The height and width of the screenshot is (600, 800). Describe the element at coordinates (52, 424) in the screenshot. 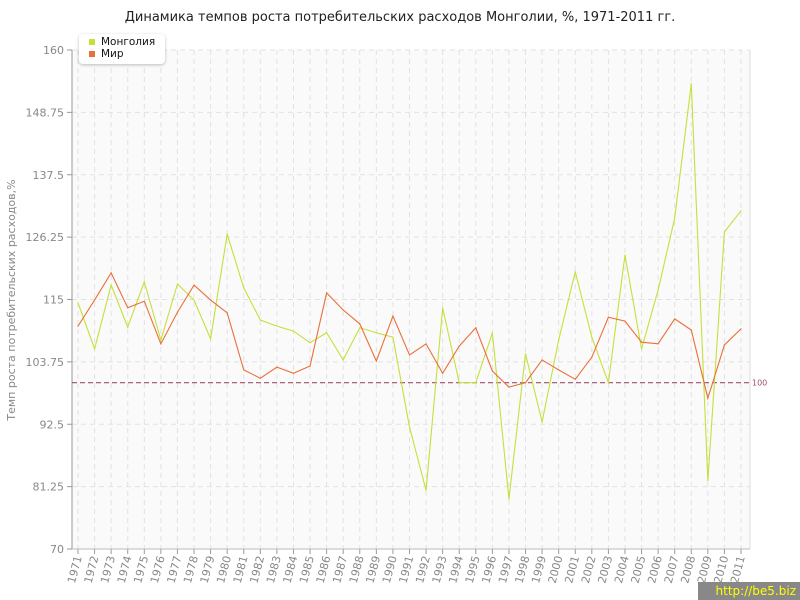

I see `y-tick-label: 92.5` at that location.